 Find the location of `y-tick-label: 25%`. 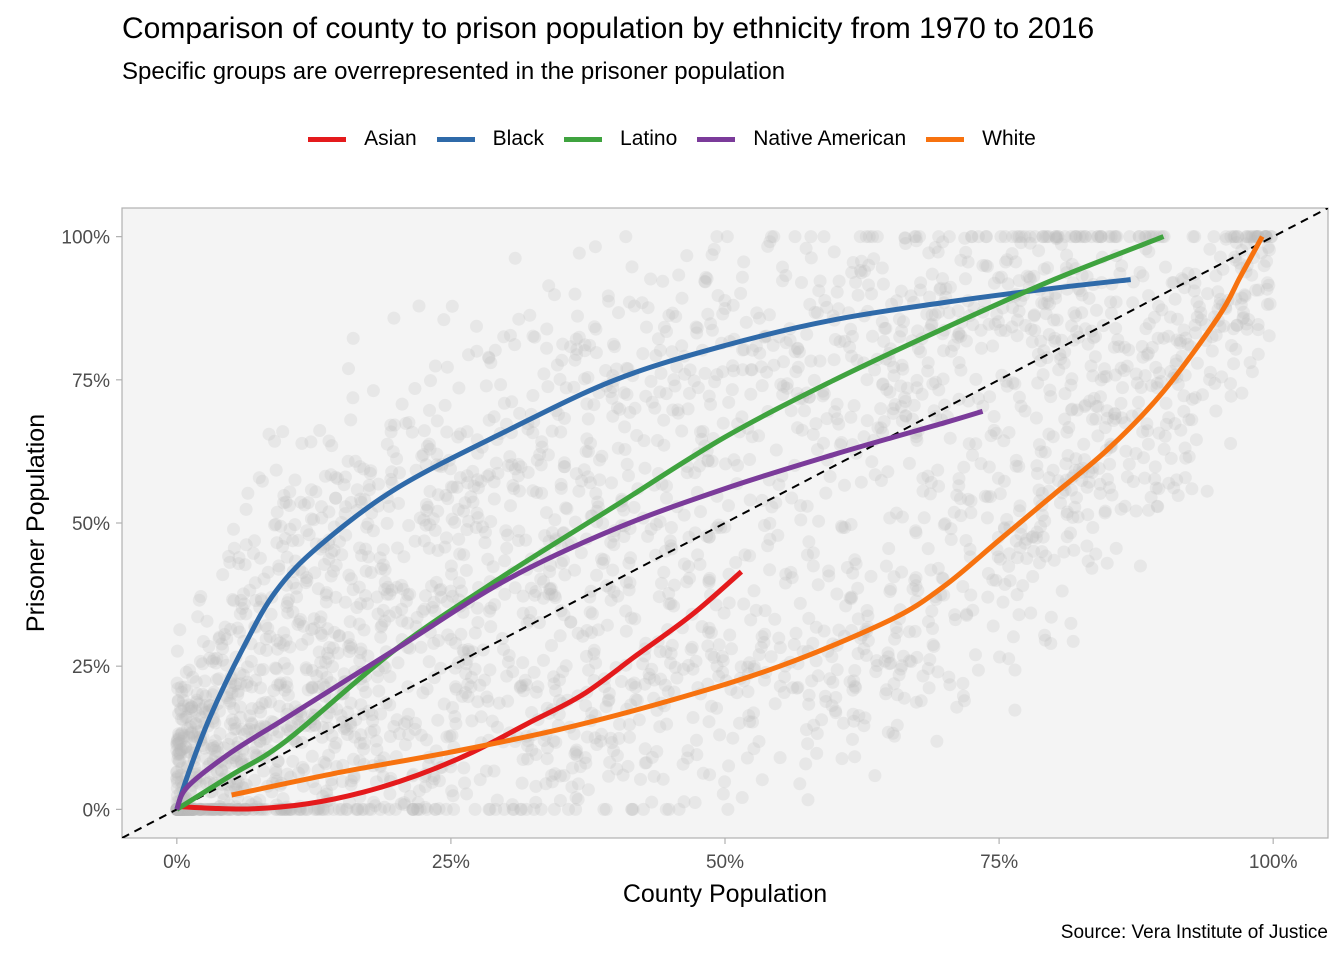

y-tick-label: 25% is located at coordinates (91, 667).